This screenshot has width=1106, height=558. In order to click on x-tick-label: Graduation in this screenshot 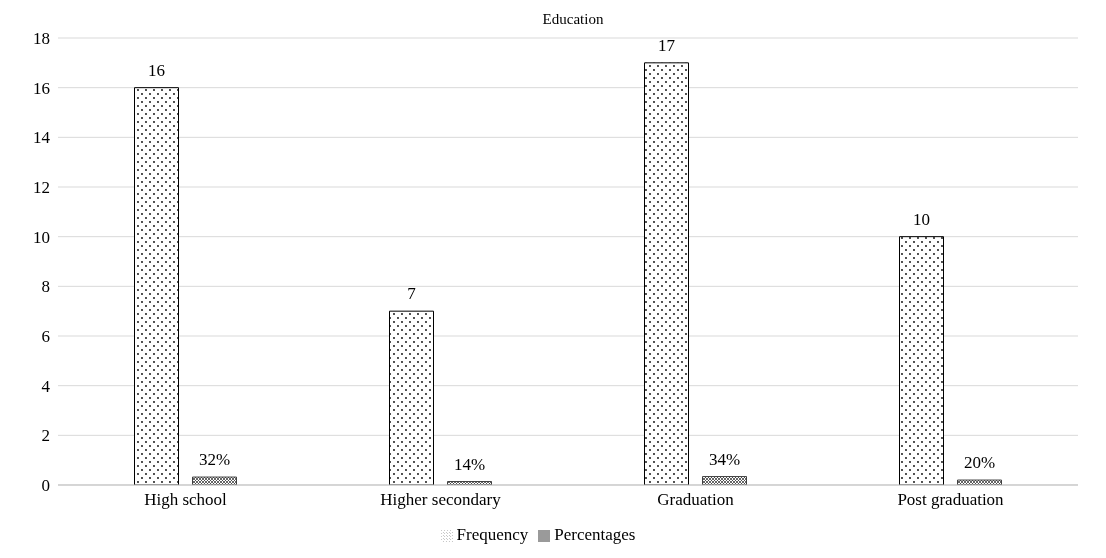, I will do `click(696, 500)`.